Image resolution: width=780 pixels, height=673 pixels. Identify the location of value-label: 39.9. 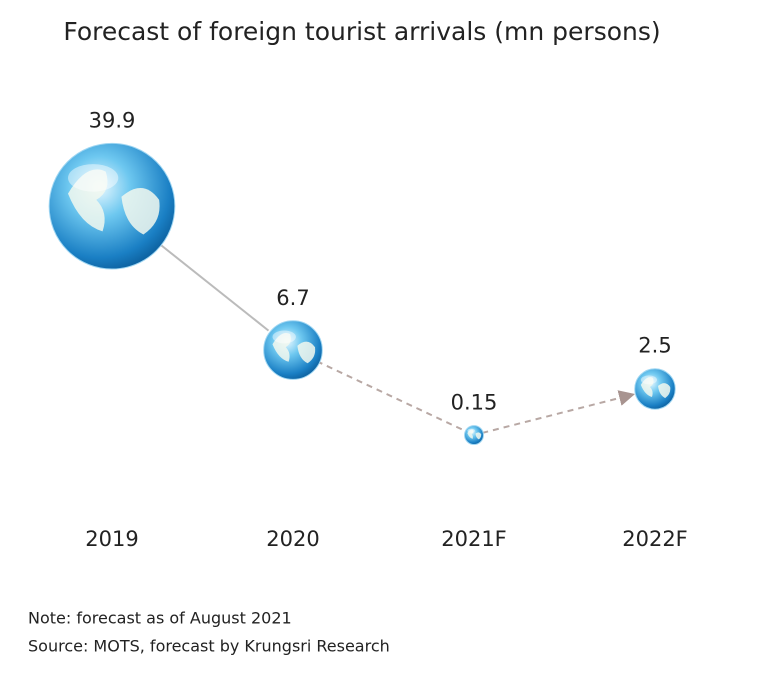
(112, 120).